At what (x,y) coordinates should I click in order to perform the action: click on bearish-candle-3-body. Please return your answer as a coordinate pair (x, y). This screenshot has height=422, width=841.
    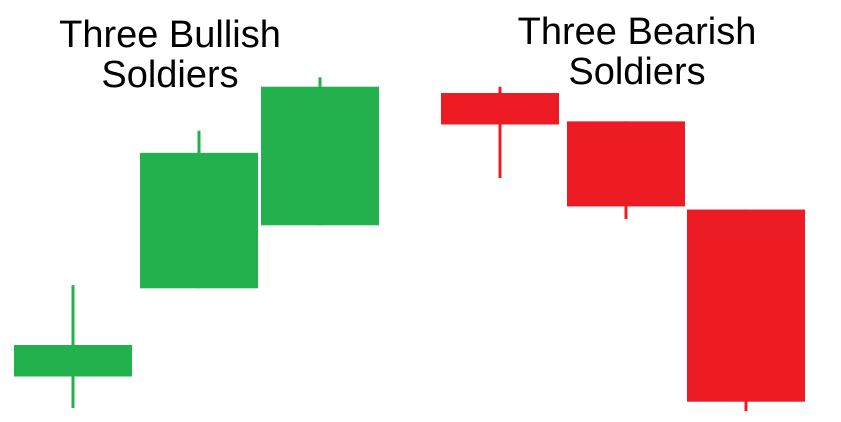
    Looking at the image, I should click on (746, 305).